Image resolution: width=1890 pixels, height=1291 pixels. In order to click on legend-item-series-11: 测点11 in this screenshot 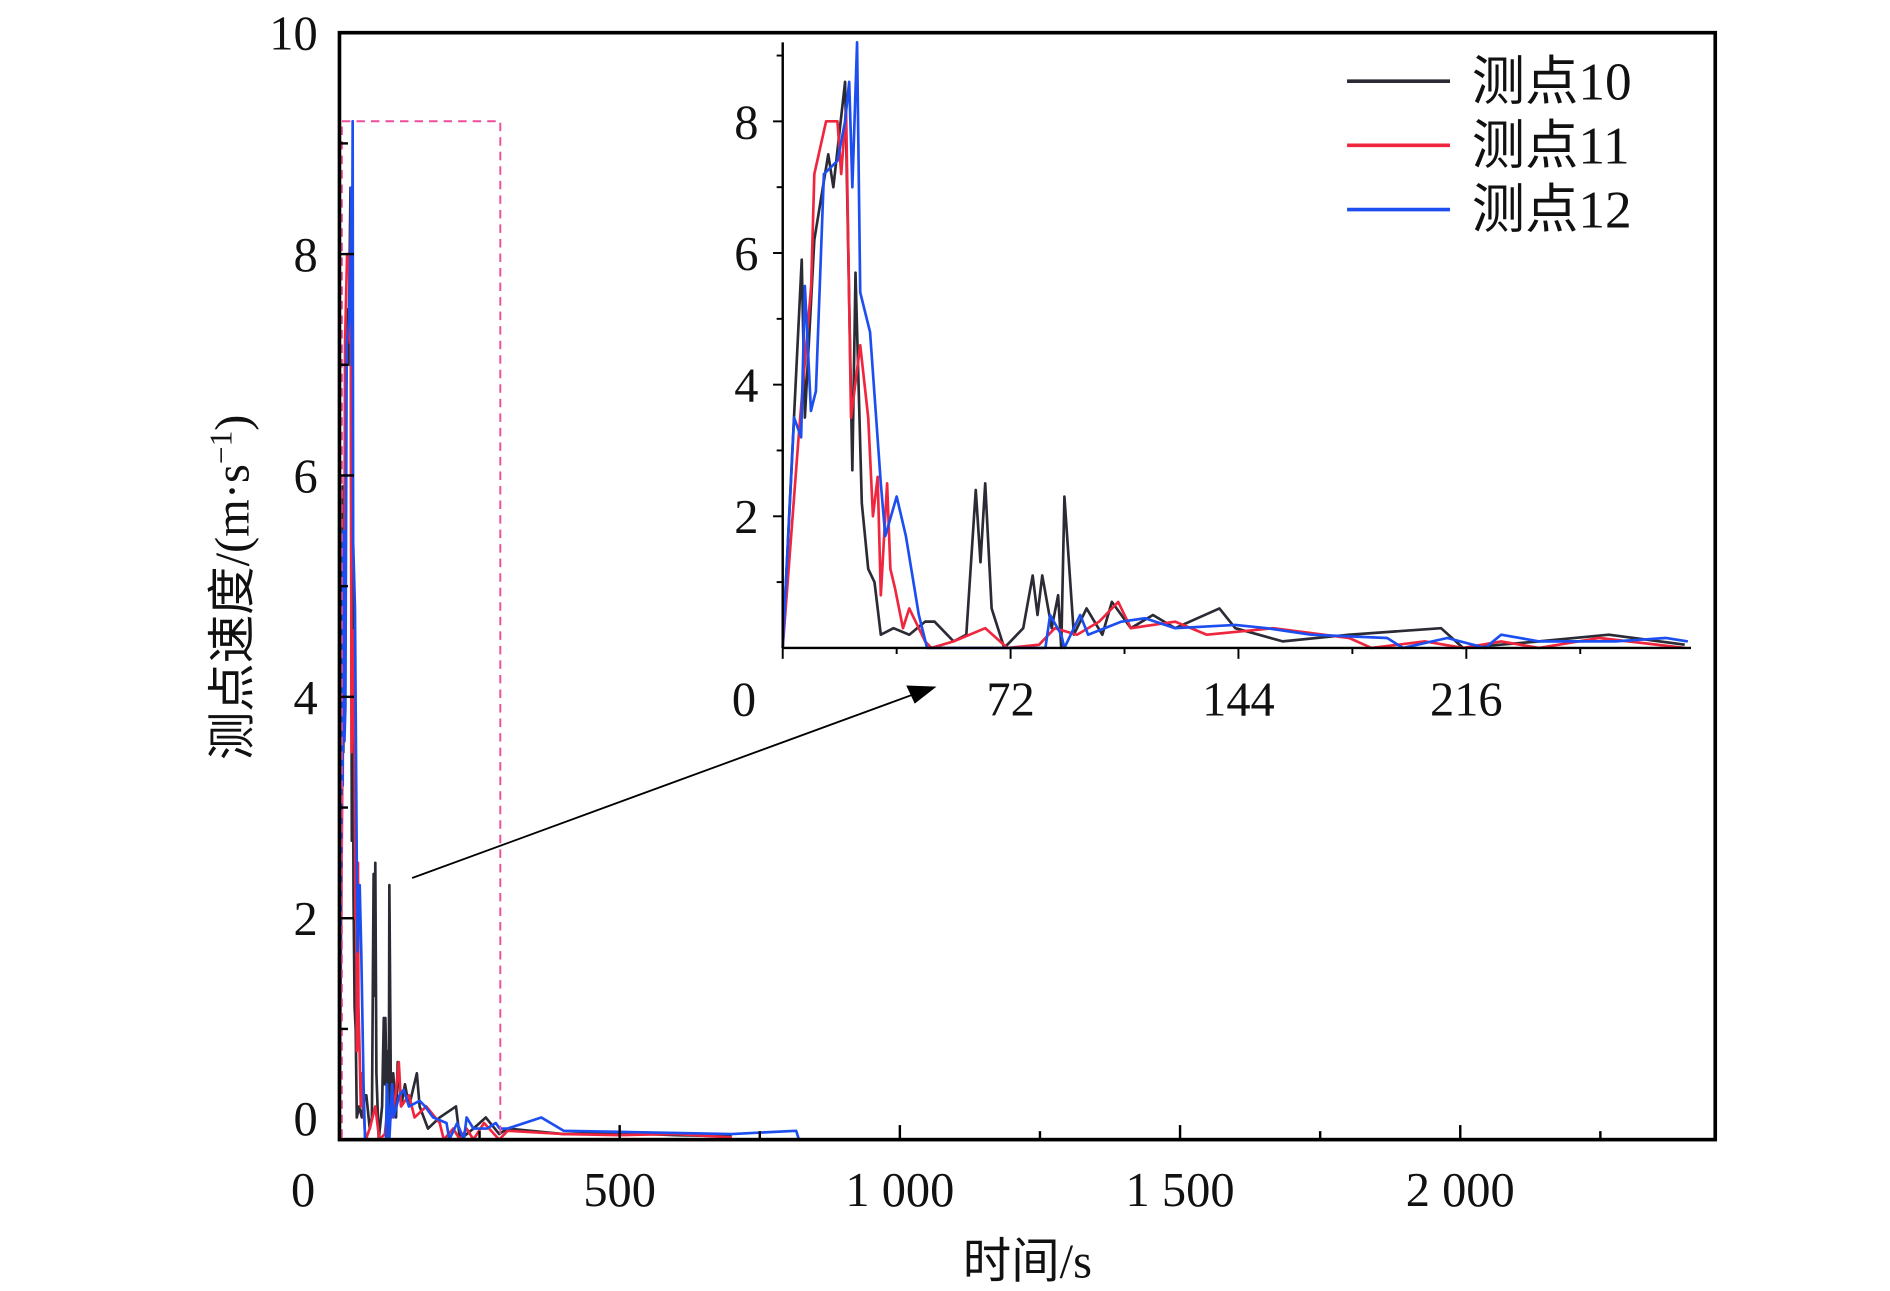, I will do `click(1488, 145)`.